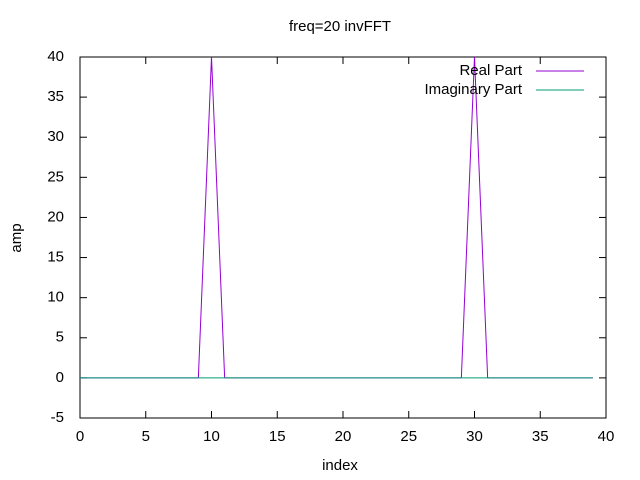 The height and width of the screenshot is (480, 640). Describe the element at coordinates (340, 26) in the screenshot. I see `chart-title: freq=20 invFFT` at that location.